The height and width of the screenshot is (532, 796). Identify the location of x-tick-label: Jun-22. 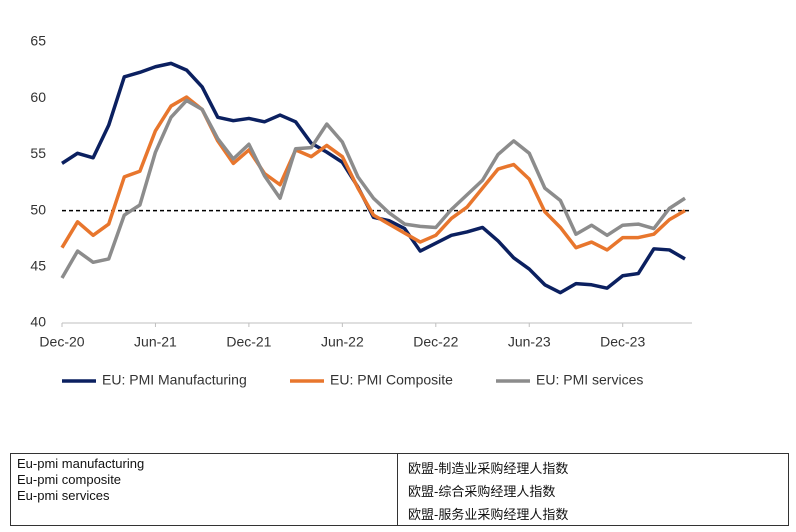
(342, 342).